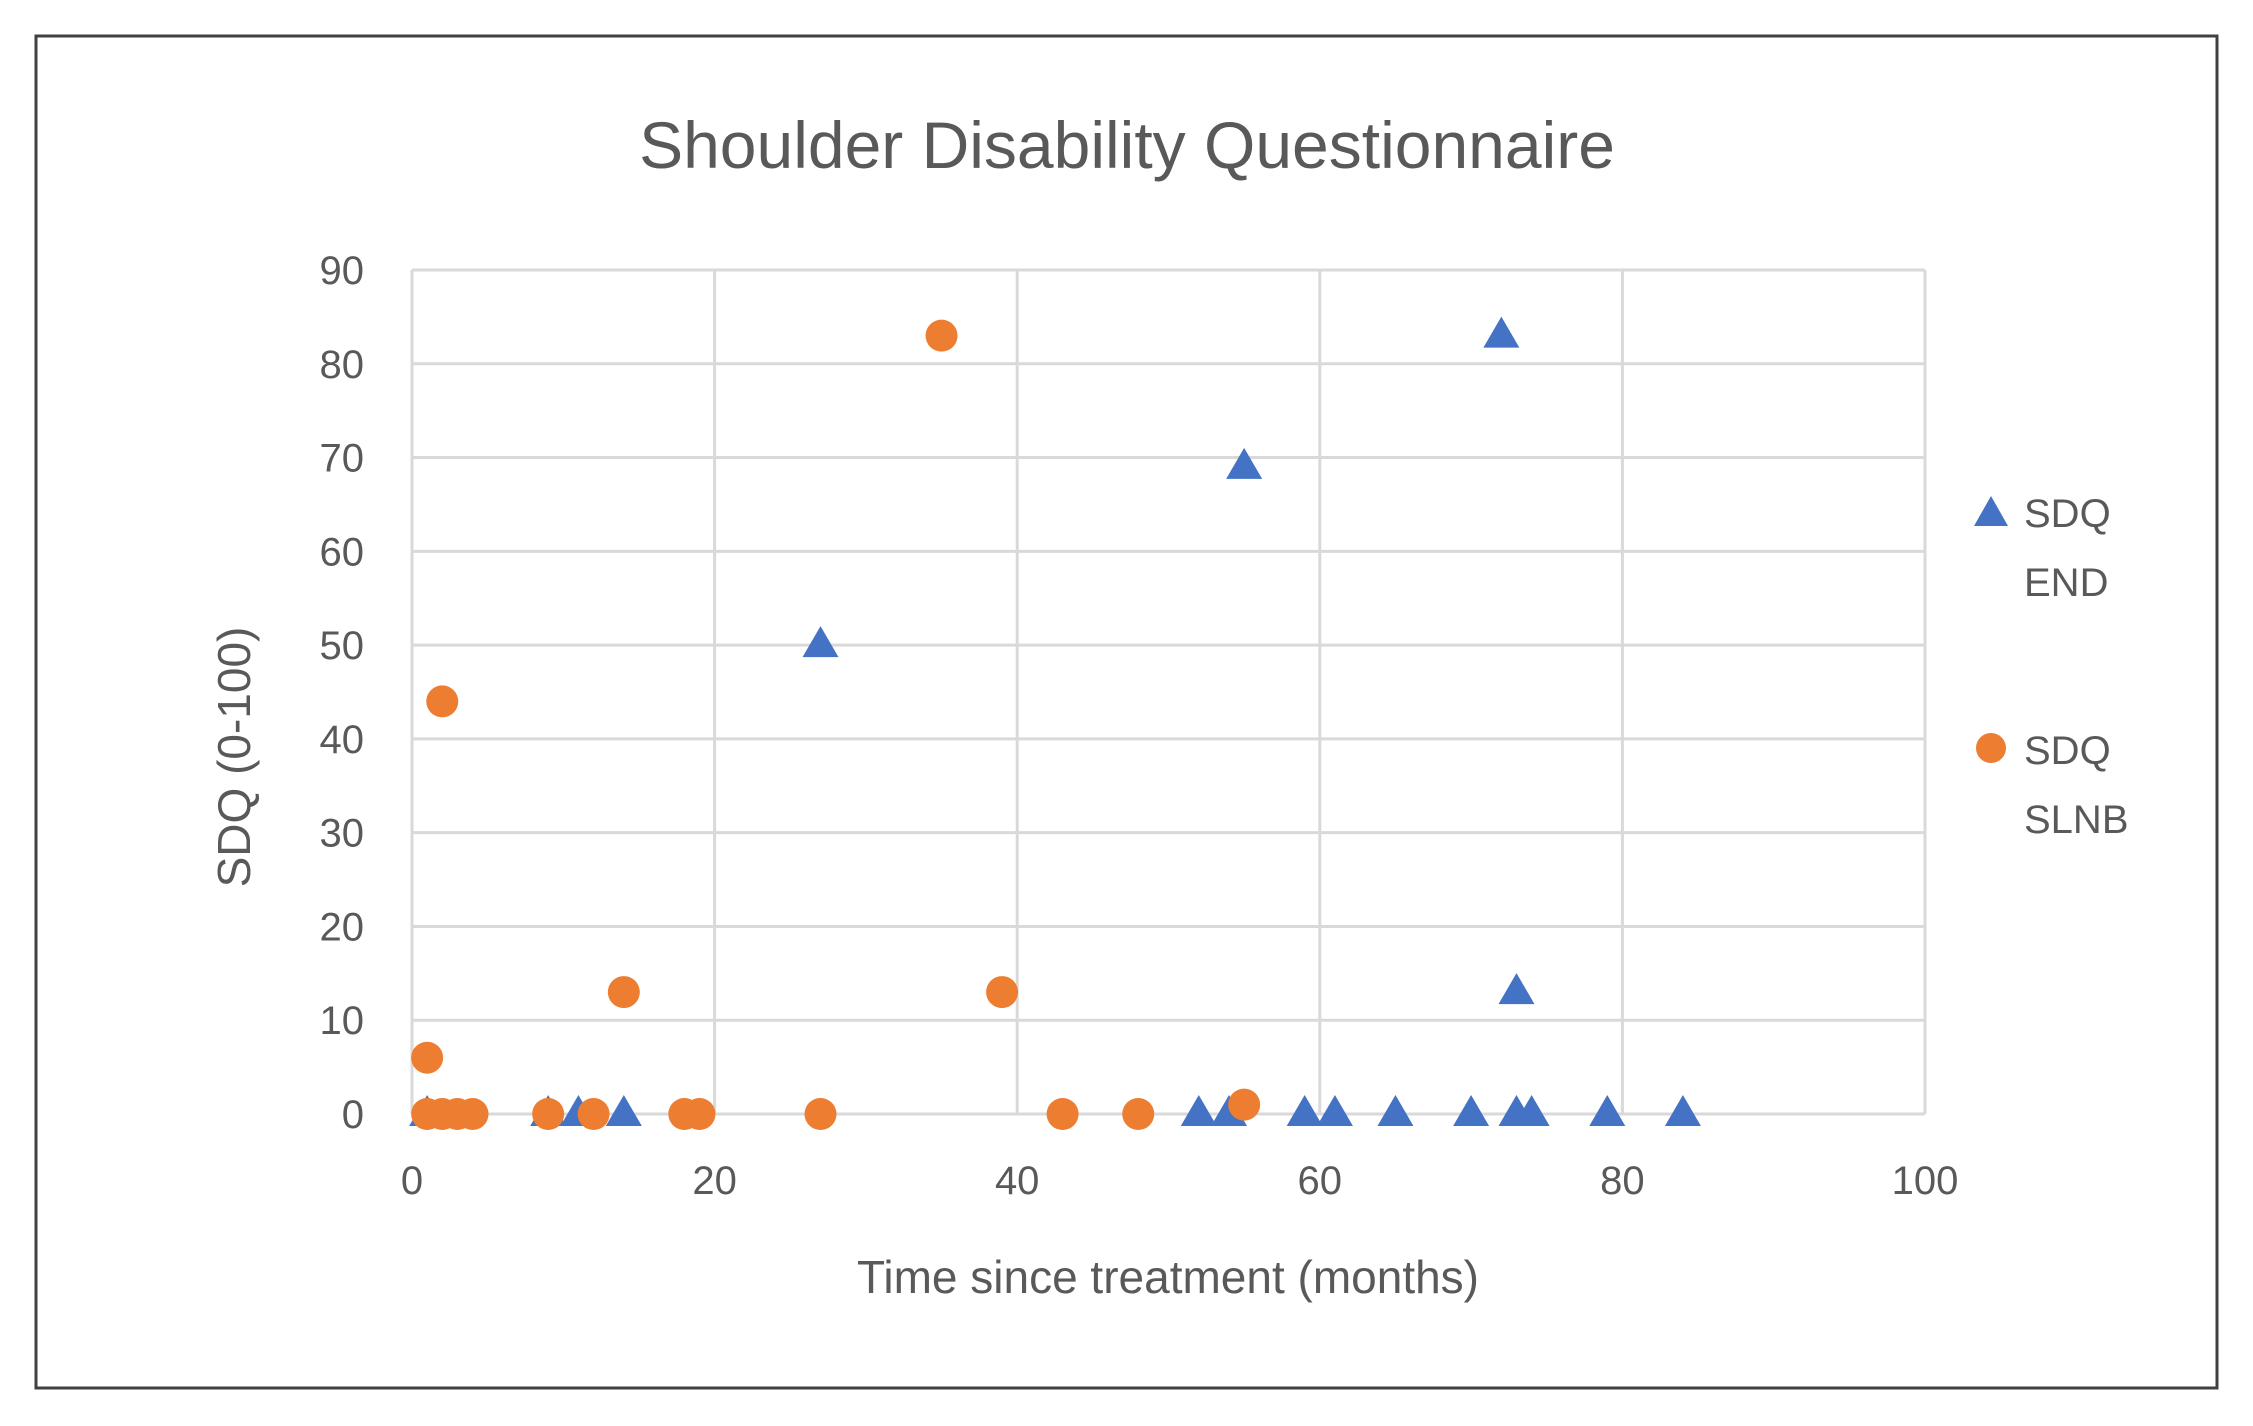 This screenshot has width=2253, height=1426. Describe the element at coordinates (714, 1181) in the screenshot. I see `x-tick-label: 20` at that location.